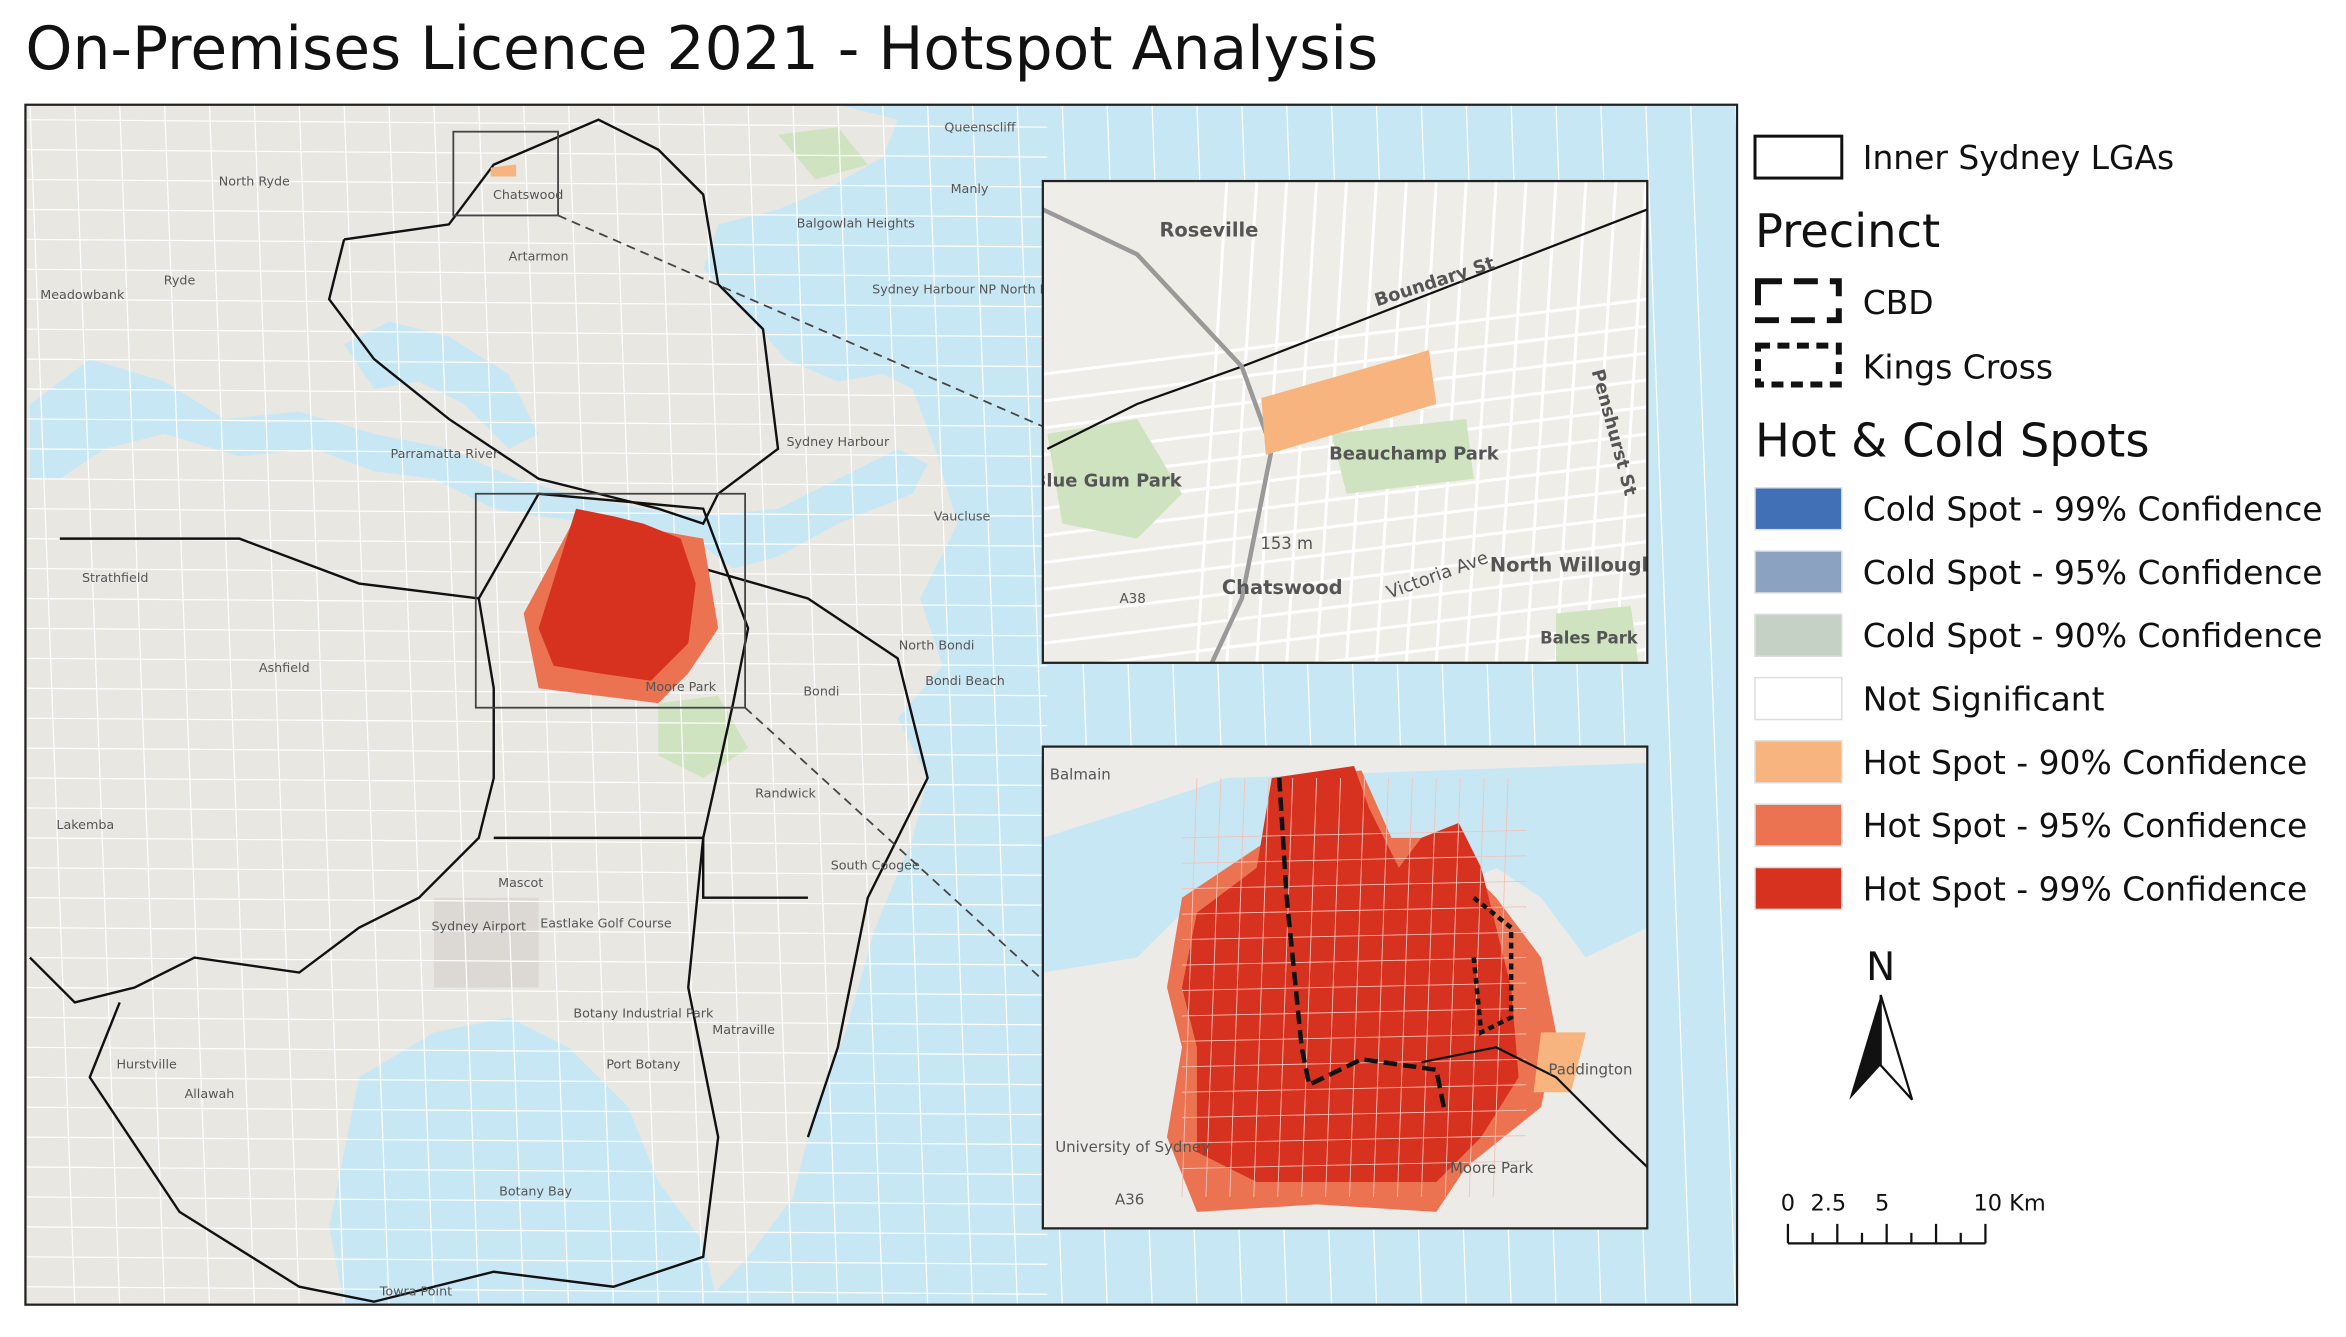 This screenshot has height=1337, width=2346. I want to click on place-label: Roseville, so click(1208, 229).